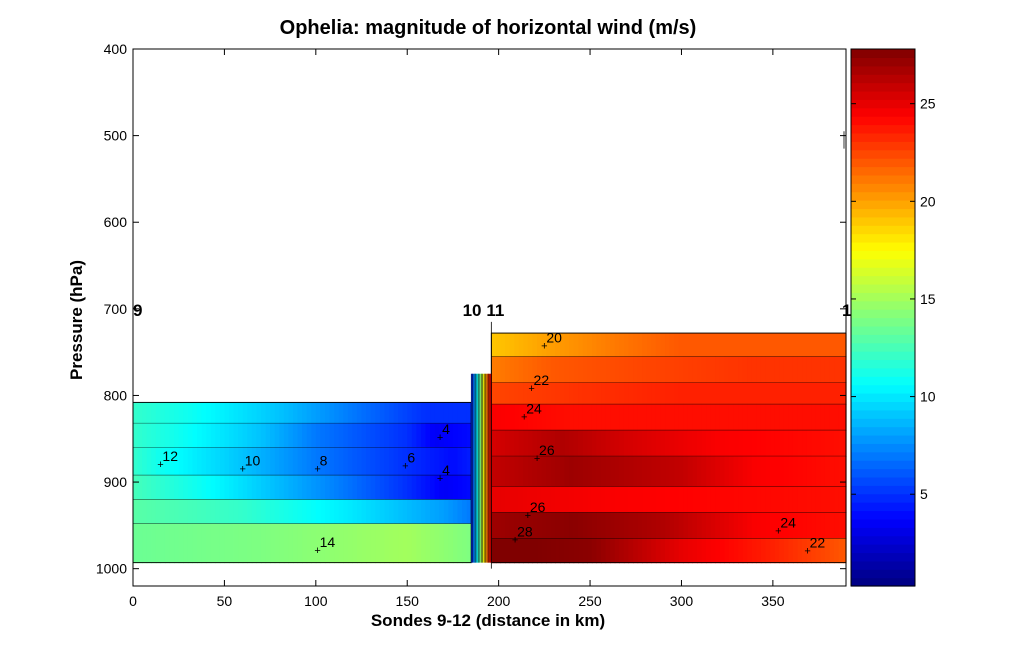 The width and height of the screenshot is (1024, 660). What do you see at coordinates (408, 601) in the screenshot?
I see `x-tick-label: 150` at bounding box center [408, 601].